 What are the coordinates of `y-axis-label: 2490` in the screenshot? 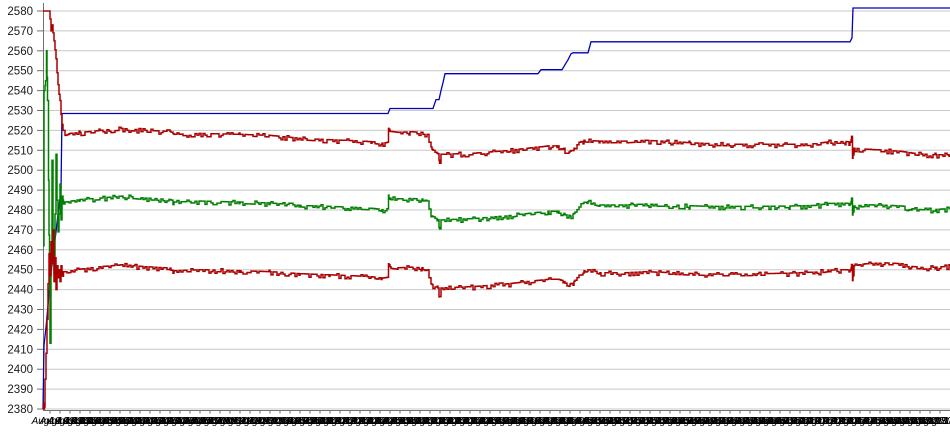 It's located at (20, 191).